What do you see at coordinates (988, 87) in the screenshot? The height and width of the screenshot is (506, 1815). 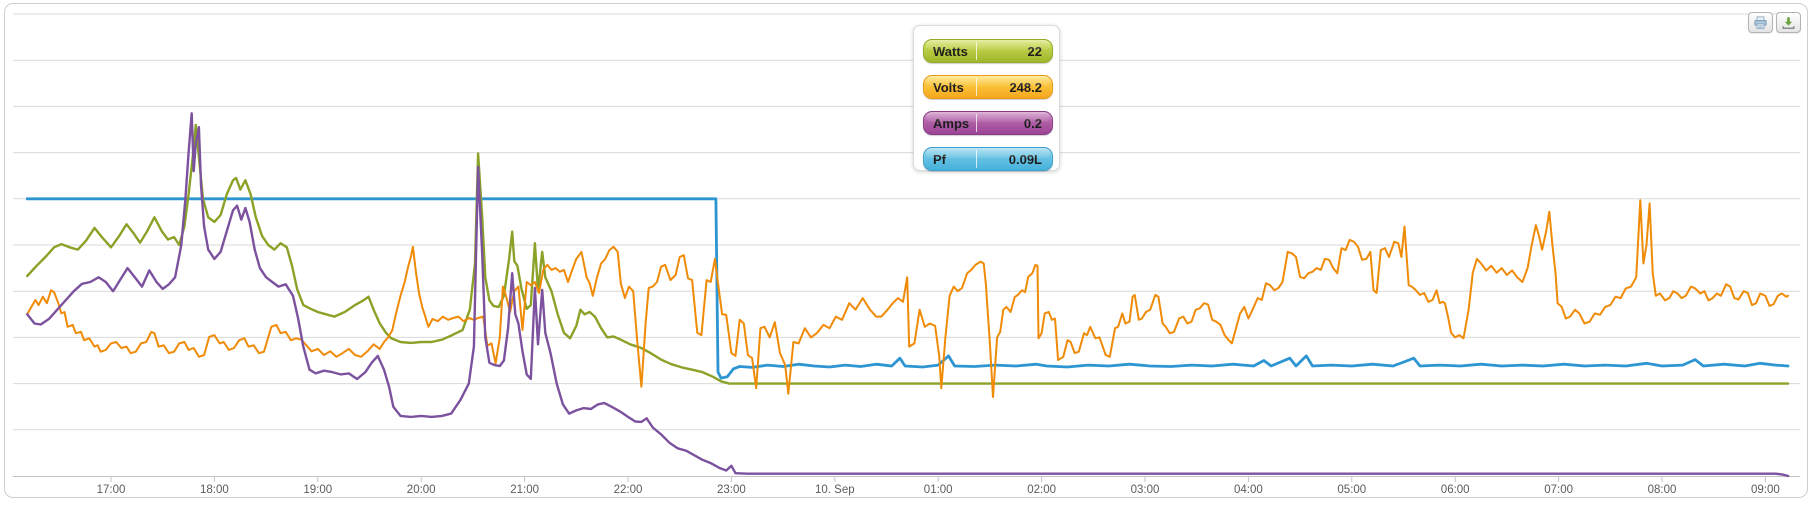 I see `legend-pill-volts: Volts 248.2` at bounding box center [988, 87].